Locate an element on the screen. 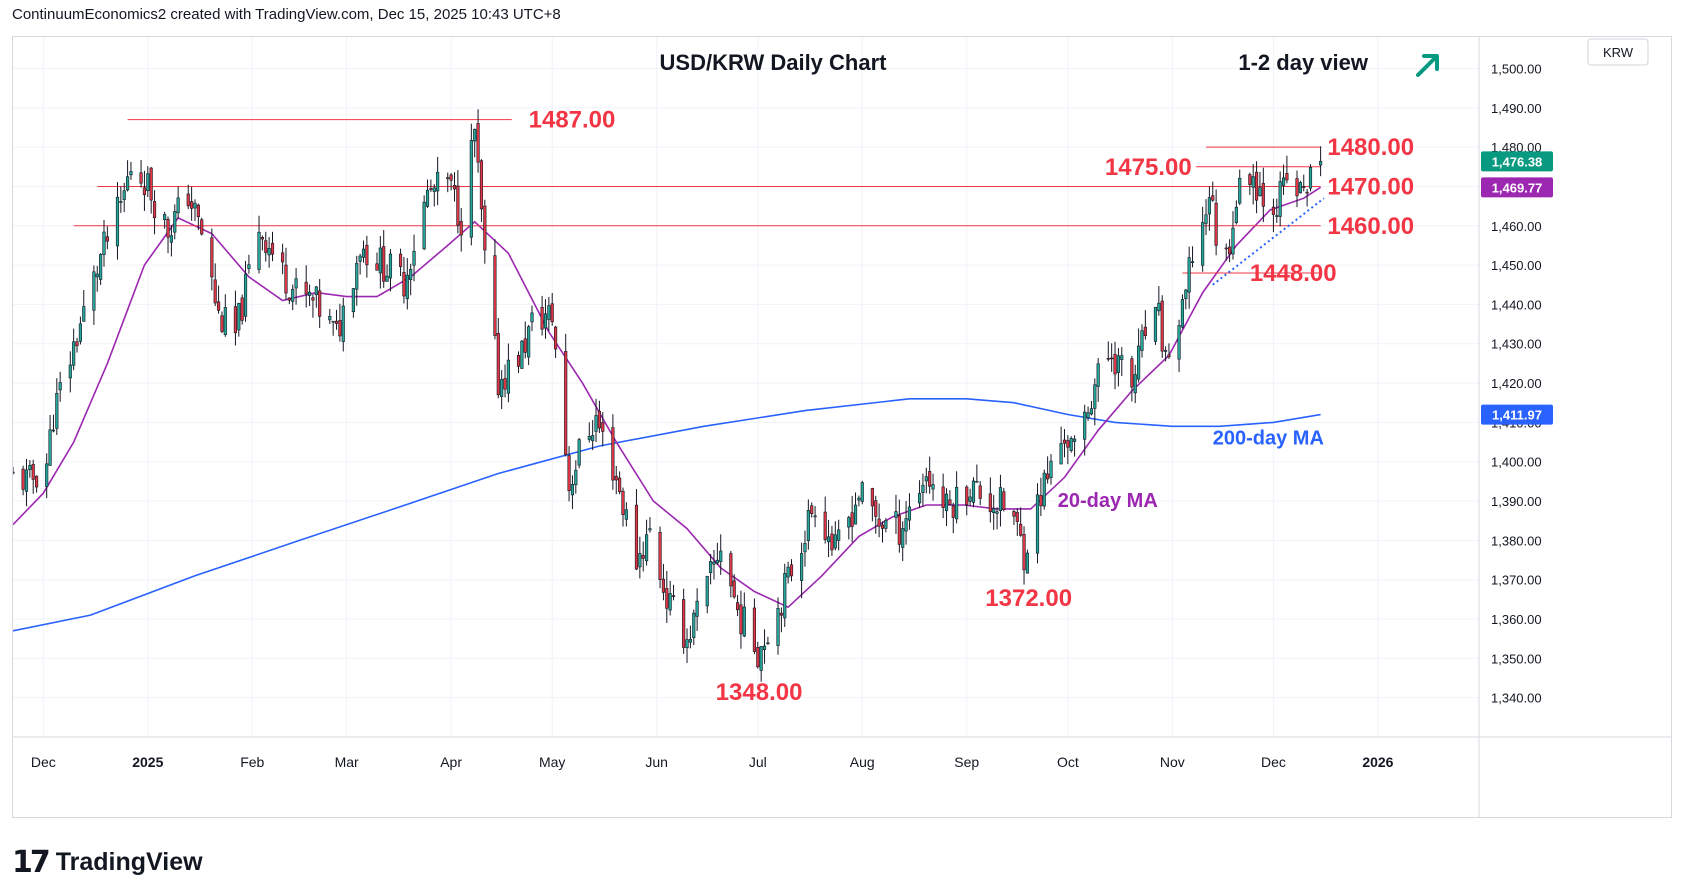 The height and width of the screenshot is (889, 1687). last-price-tag: 1,476.38 is located at coordinates (1517, 161).